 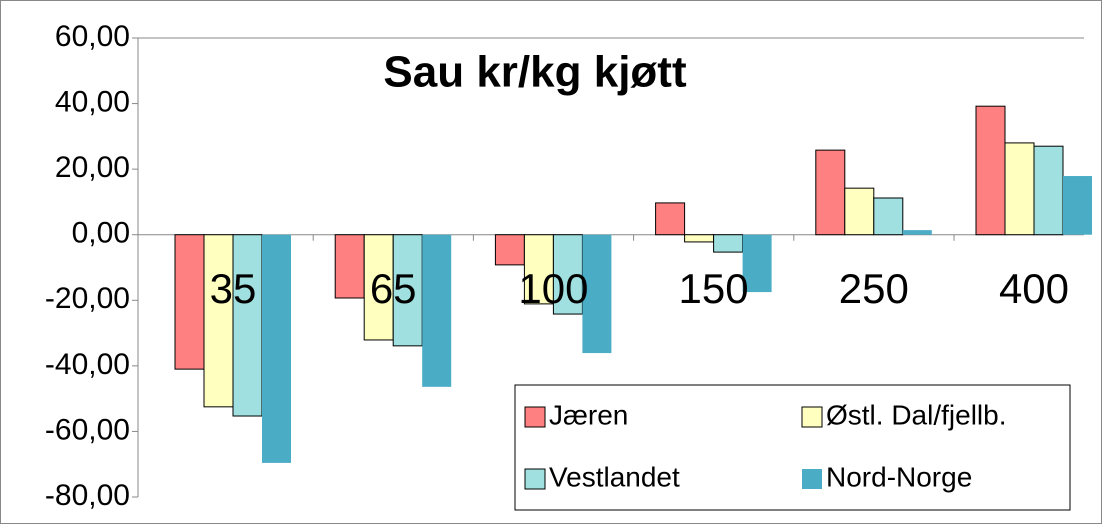 I want to click on y-tick-label: -20,00, so click(x=87, y=298).